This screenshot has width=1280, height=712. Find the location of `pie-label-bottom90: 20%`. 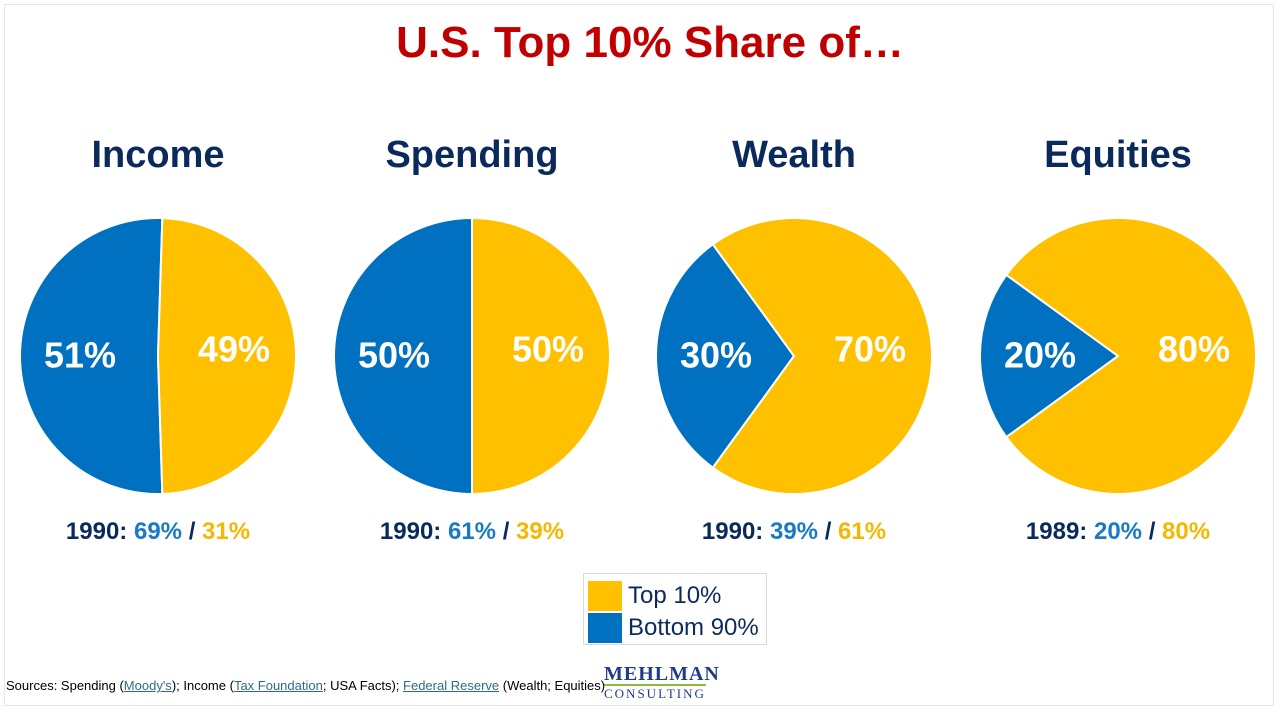

pie-label-bottom90: 20% is located at coordinates (1040, 355).